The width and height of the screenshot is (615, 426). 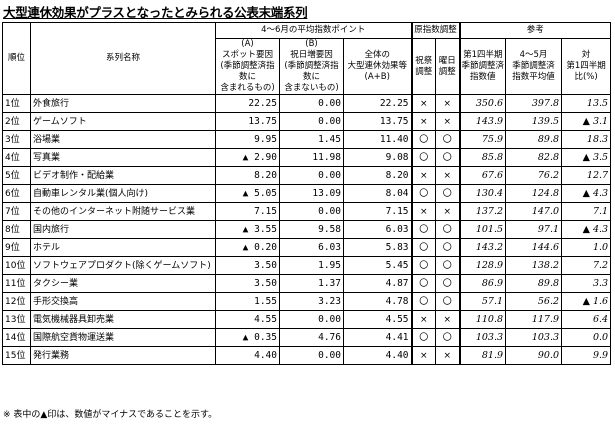 What do you see at coordinates (247, 175) in the screenshot?
I see `row-spot-factor: 8.20` at bounding box center [247, 175].